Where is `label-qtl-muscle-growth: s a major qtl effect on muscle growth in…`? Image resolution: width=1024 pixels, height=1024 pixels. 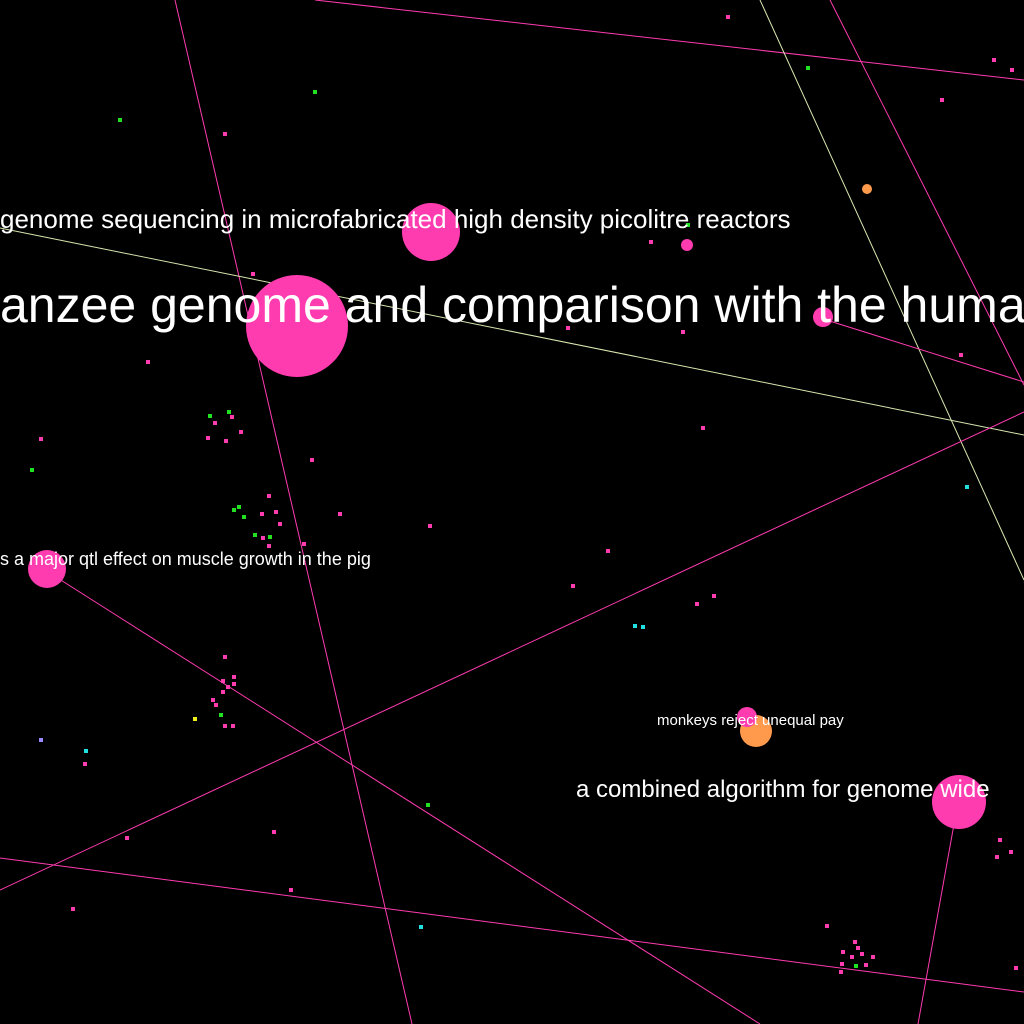 label-qtl-muscle-growth: s a major qtl effect on muscle growth in… is located at coordinates (185, 559).